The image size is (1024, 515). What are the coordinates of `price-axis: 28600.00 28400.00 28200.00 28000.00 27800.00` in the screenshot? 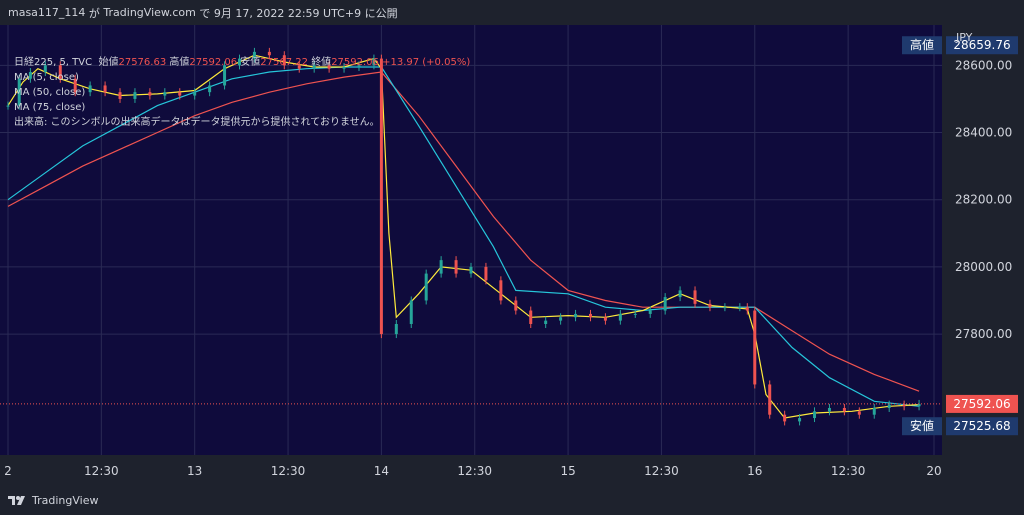 It's located at (983, 199).